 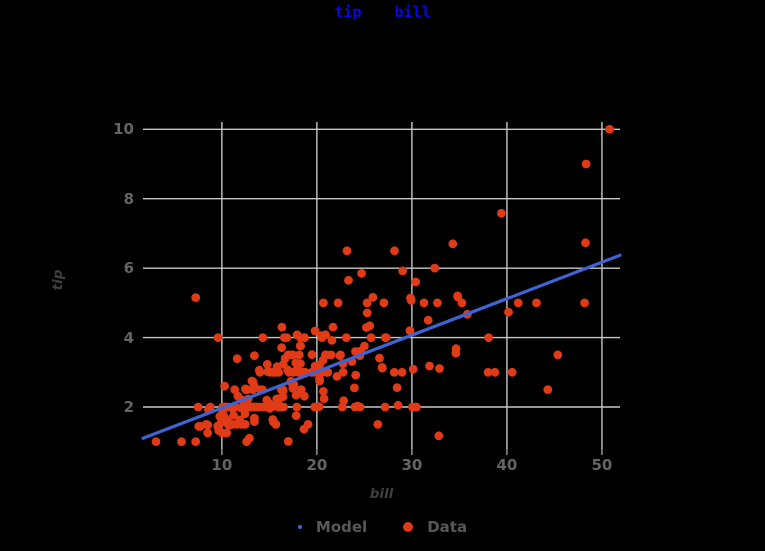 I want to click on y-axis-label: tip, so click(x=58, y=280).